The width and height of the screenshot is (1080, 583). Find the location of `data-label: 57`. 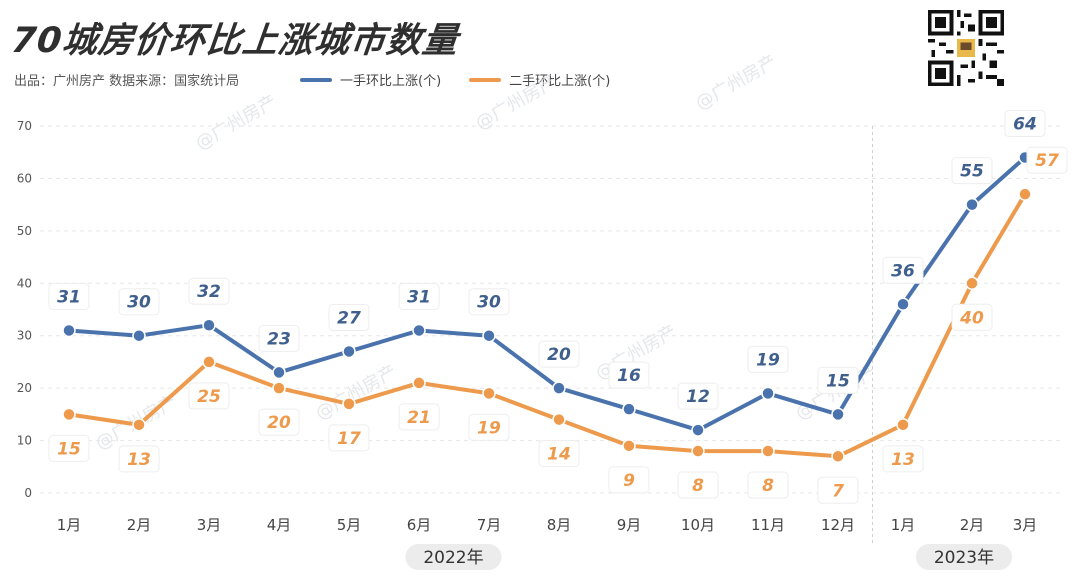

data-label: 57 is located at coordinates (1047, 161).